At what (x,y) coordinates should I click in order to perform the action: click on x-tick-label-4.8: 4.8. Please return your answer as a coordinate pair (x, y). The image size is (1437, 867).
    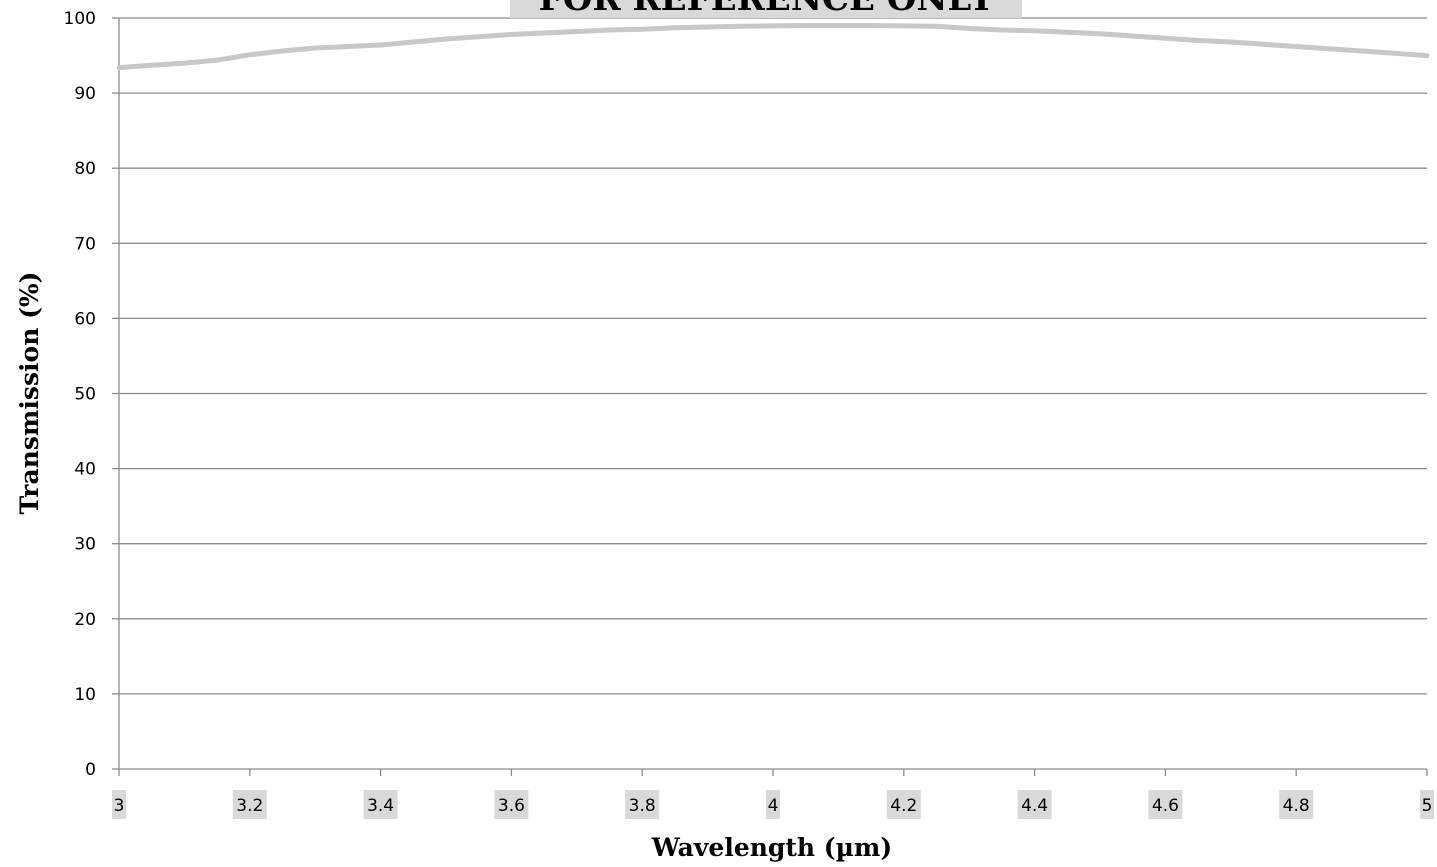
    Looking at the image, I should click on (1296, 806).